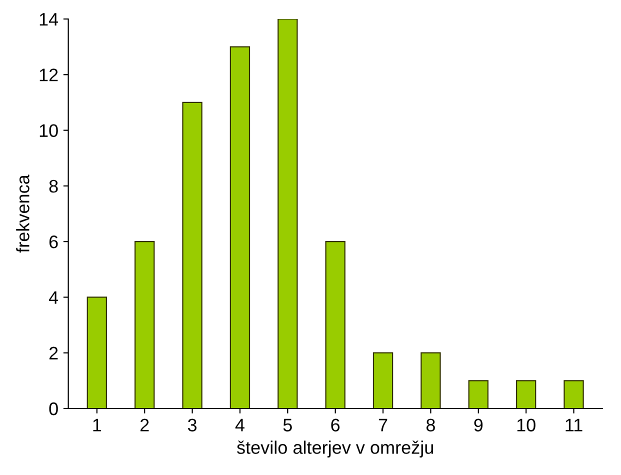  I want to click on y-tick-label: 10, so click(49, 131).